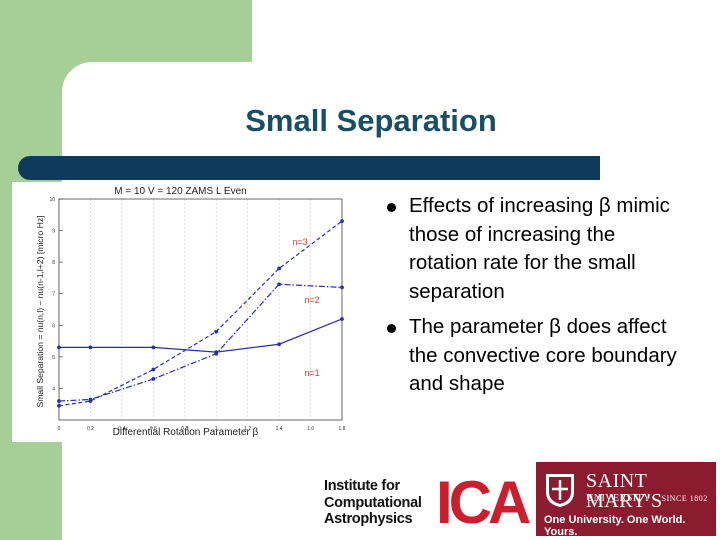 The width and height of the screenshot is (720, 540). What do you see at coordinates (180, 191) in the screenshot?
I see `chart-title: M = 10 V = 120 ZAMS L Even` at bounding box center [180, 191].